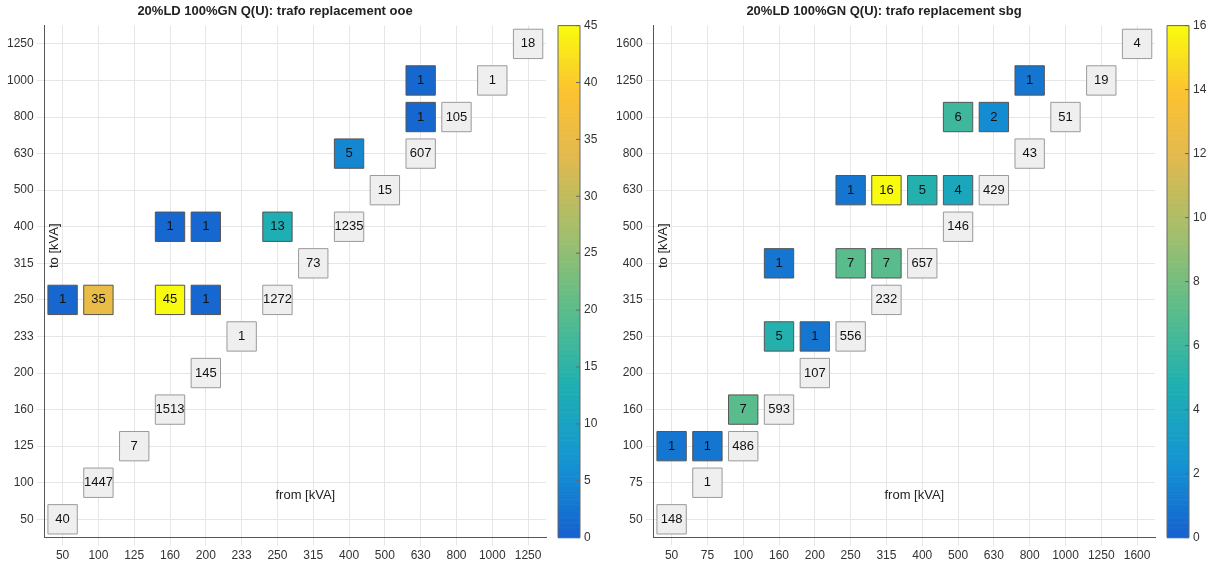 The width and height of the screenshot is (1217, 570). I want to click on color-bar-label: 30, so click(591, 195).